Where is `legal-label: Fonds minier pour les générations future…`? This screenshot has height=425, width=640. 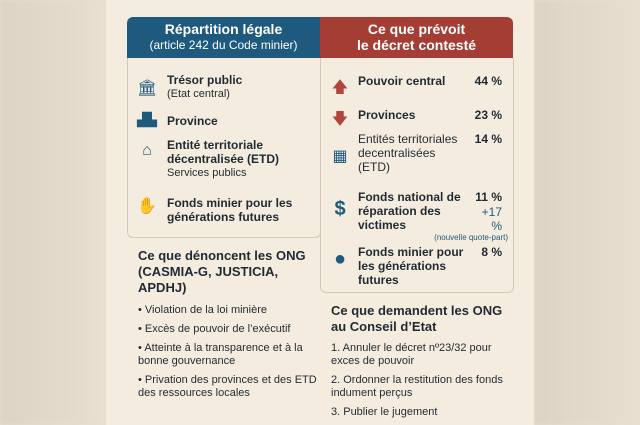
legal-label: Fonds minier pour les générations future… is located at coordinates (230, 210).